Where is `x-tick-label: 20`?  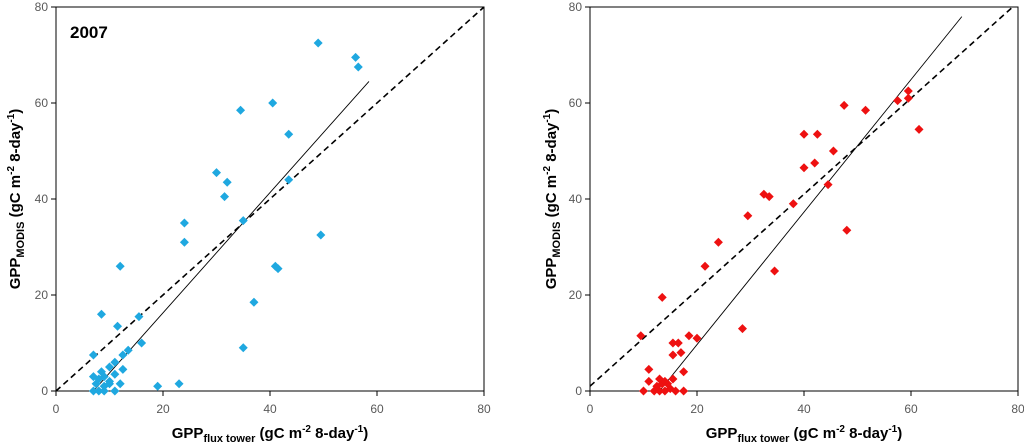 x-tick-label: 20 is located at coordinates (163, 409).